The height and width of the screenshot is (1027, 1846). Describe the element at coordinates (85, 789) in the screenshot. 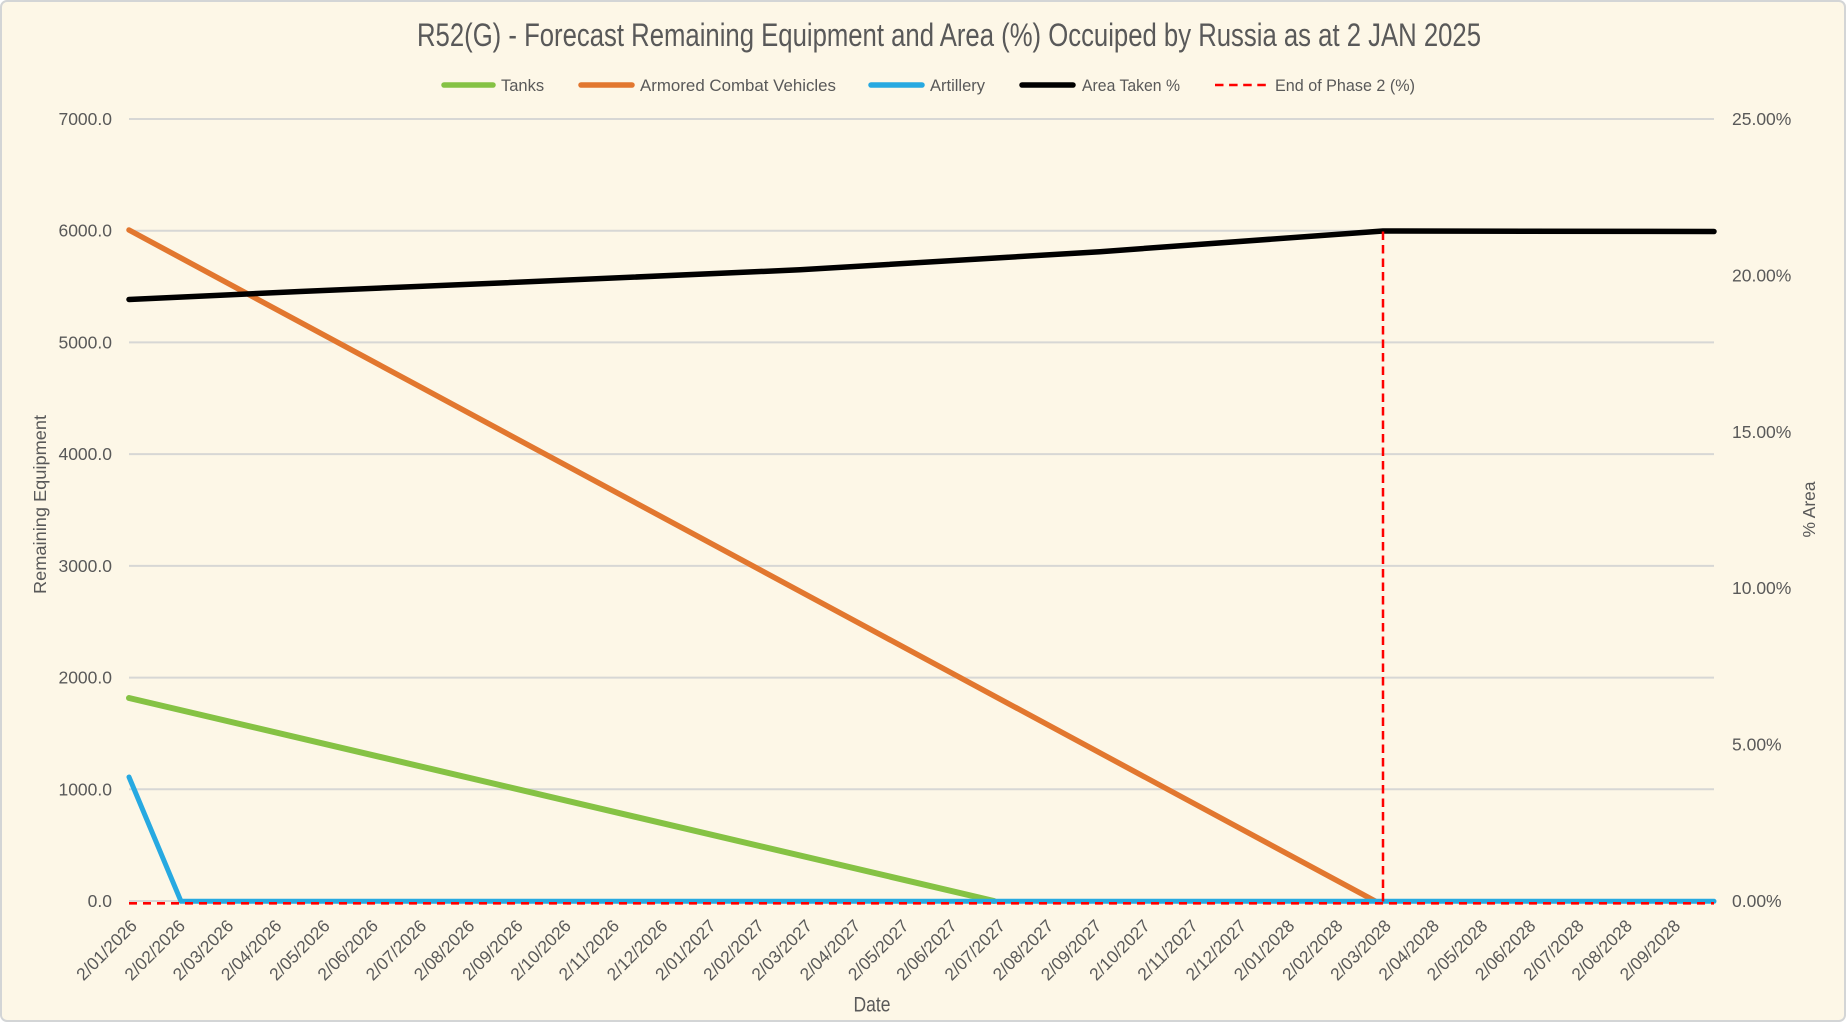

I see `svg-text: 1000.0` at that location.